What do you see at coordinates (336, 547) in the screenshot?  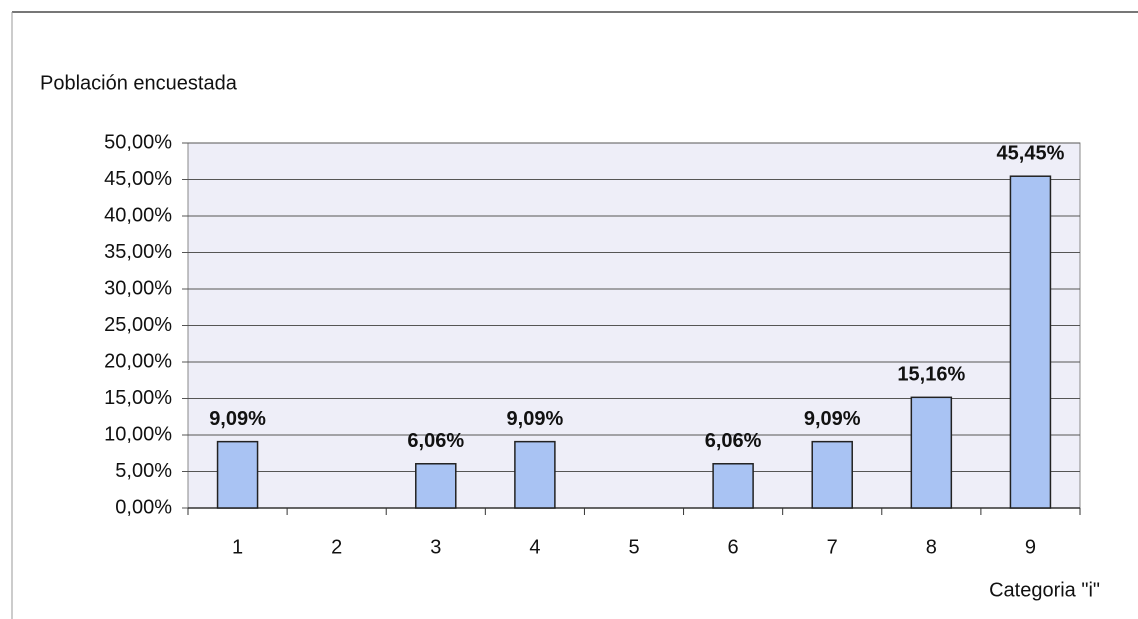 I see `x-tick-label: 2` at bounding box center [336, 547].